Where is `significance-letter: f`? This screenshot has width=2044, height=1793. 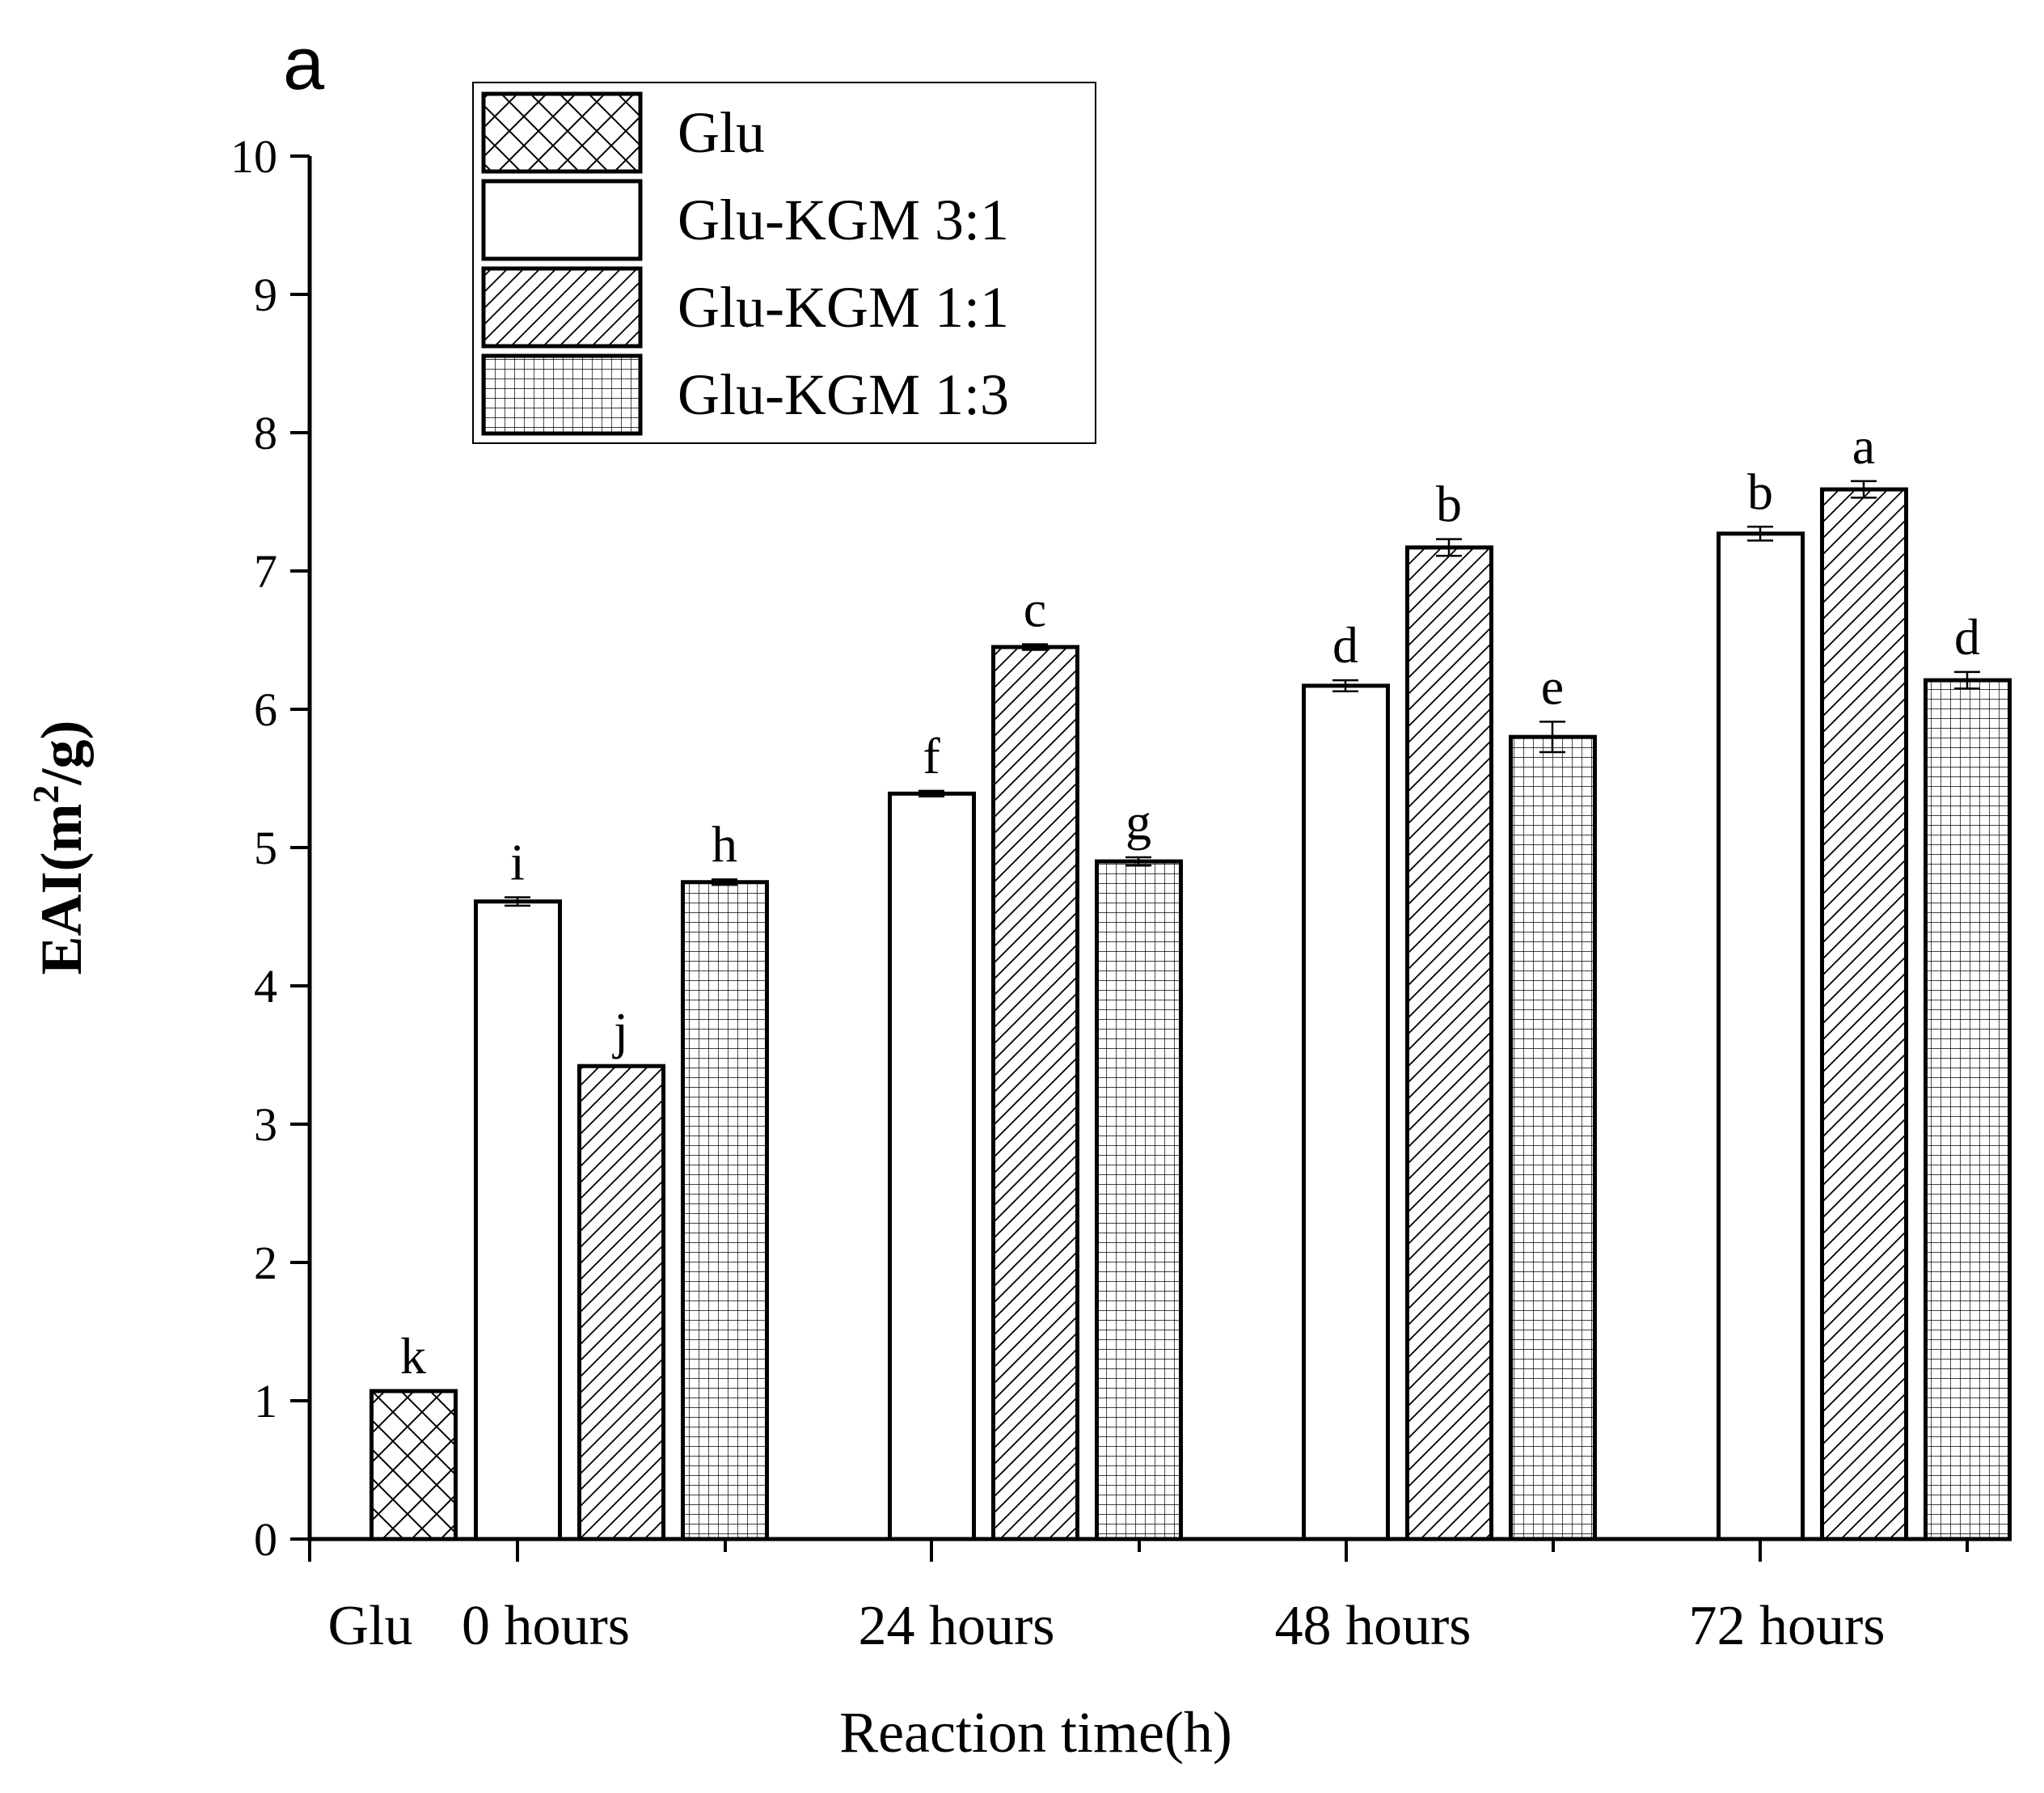 significance-letter: f is located at coordinates (931, 755).